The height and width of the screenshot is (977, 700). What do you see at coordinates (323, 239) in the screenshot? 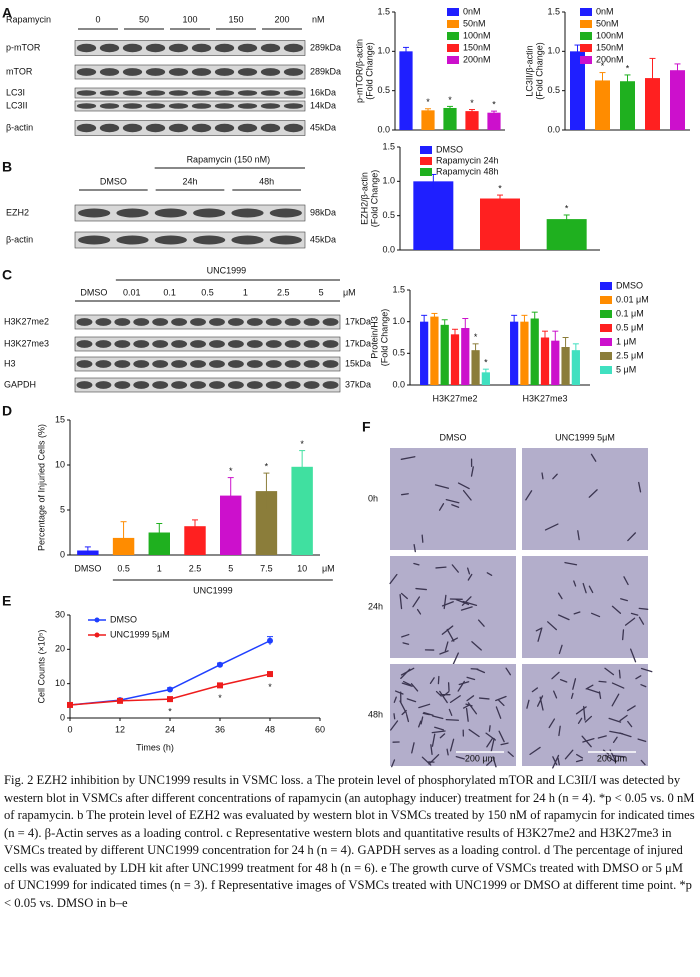
I see `blot-size: 45kDa` at bounding box center [323, 239].